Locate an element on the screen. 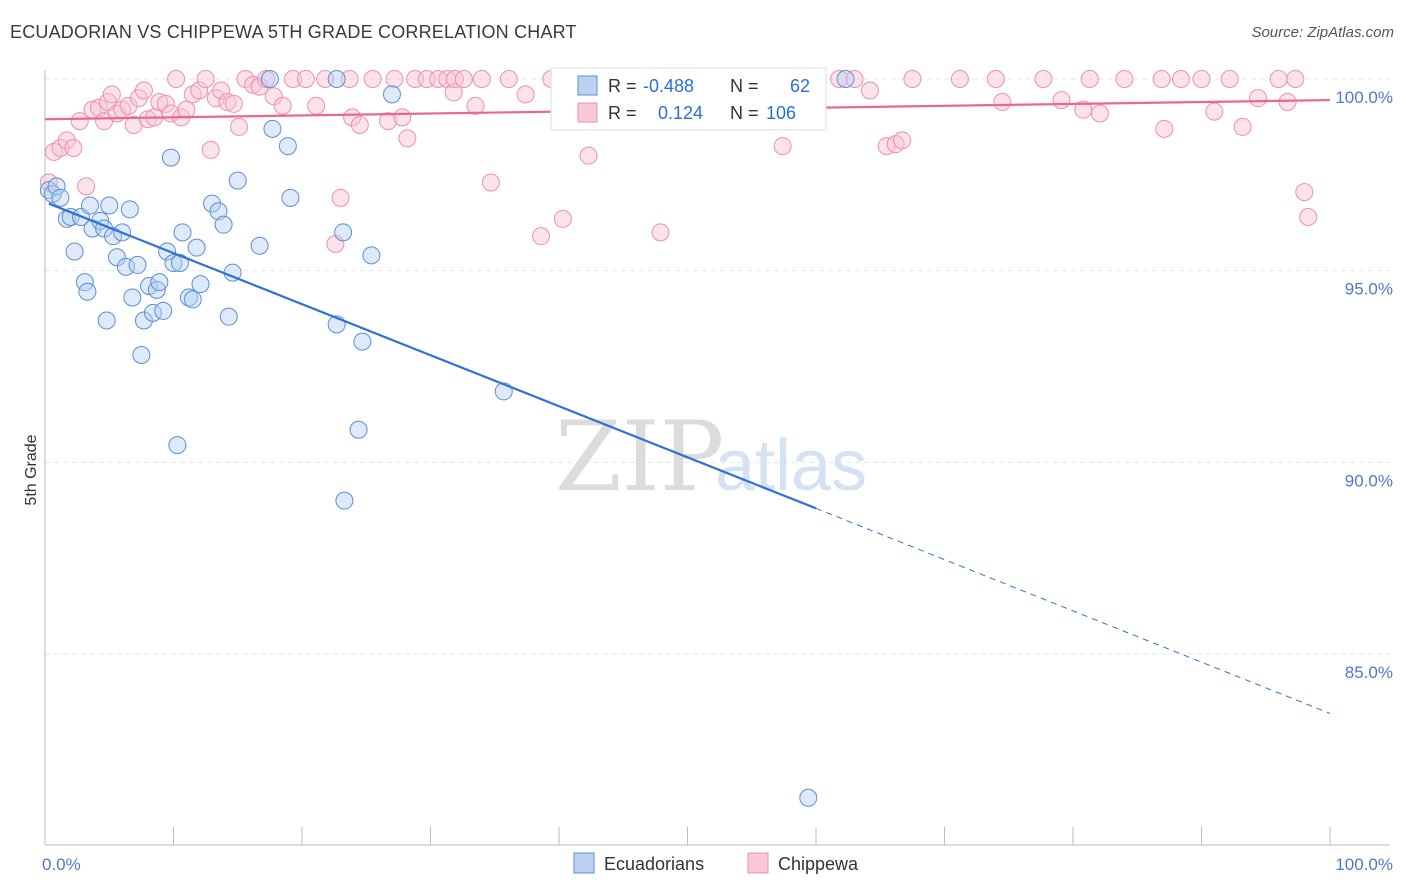 This screenshot has height=892, width=1406. legend-swatch-ecuadorians is located at coordinates (587, 85).